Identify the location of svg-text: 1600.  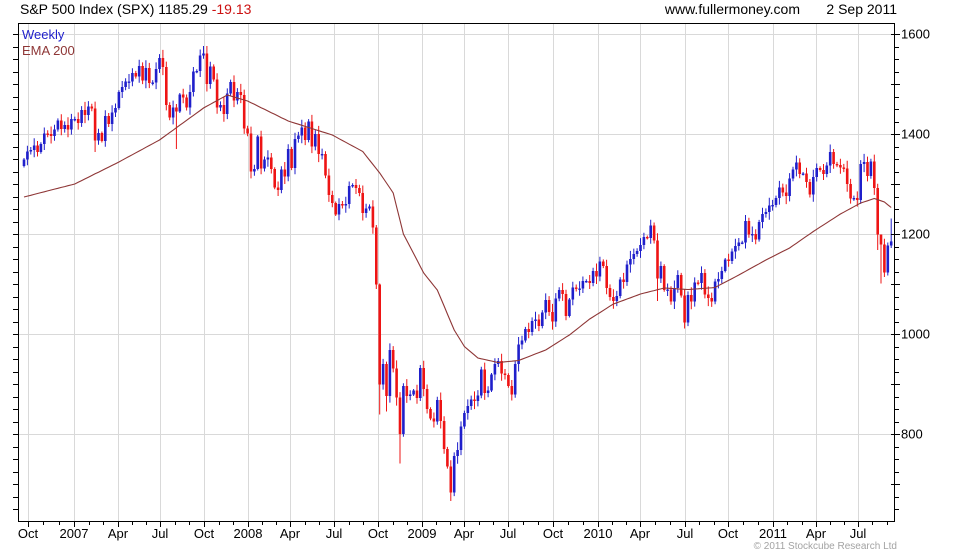
(915, 34).